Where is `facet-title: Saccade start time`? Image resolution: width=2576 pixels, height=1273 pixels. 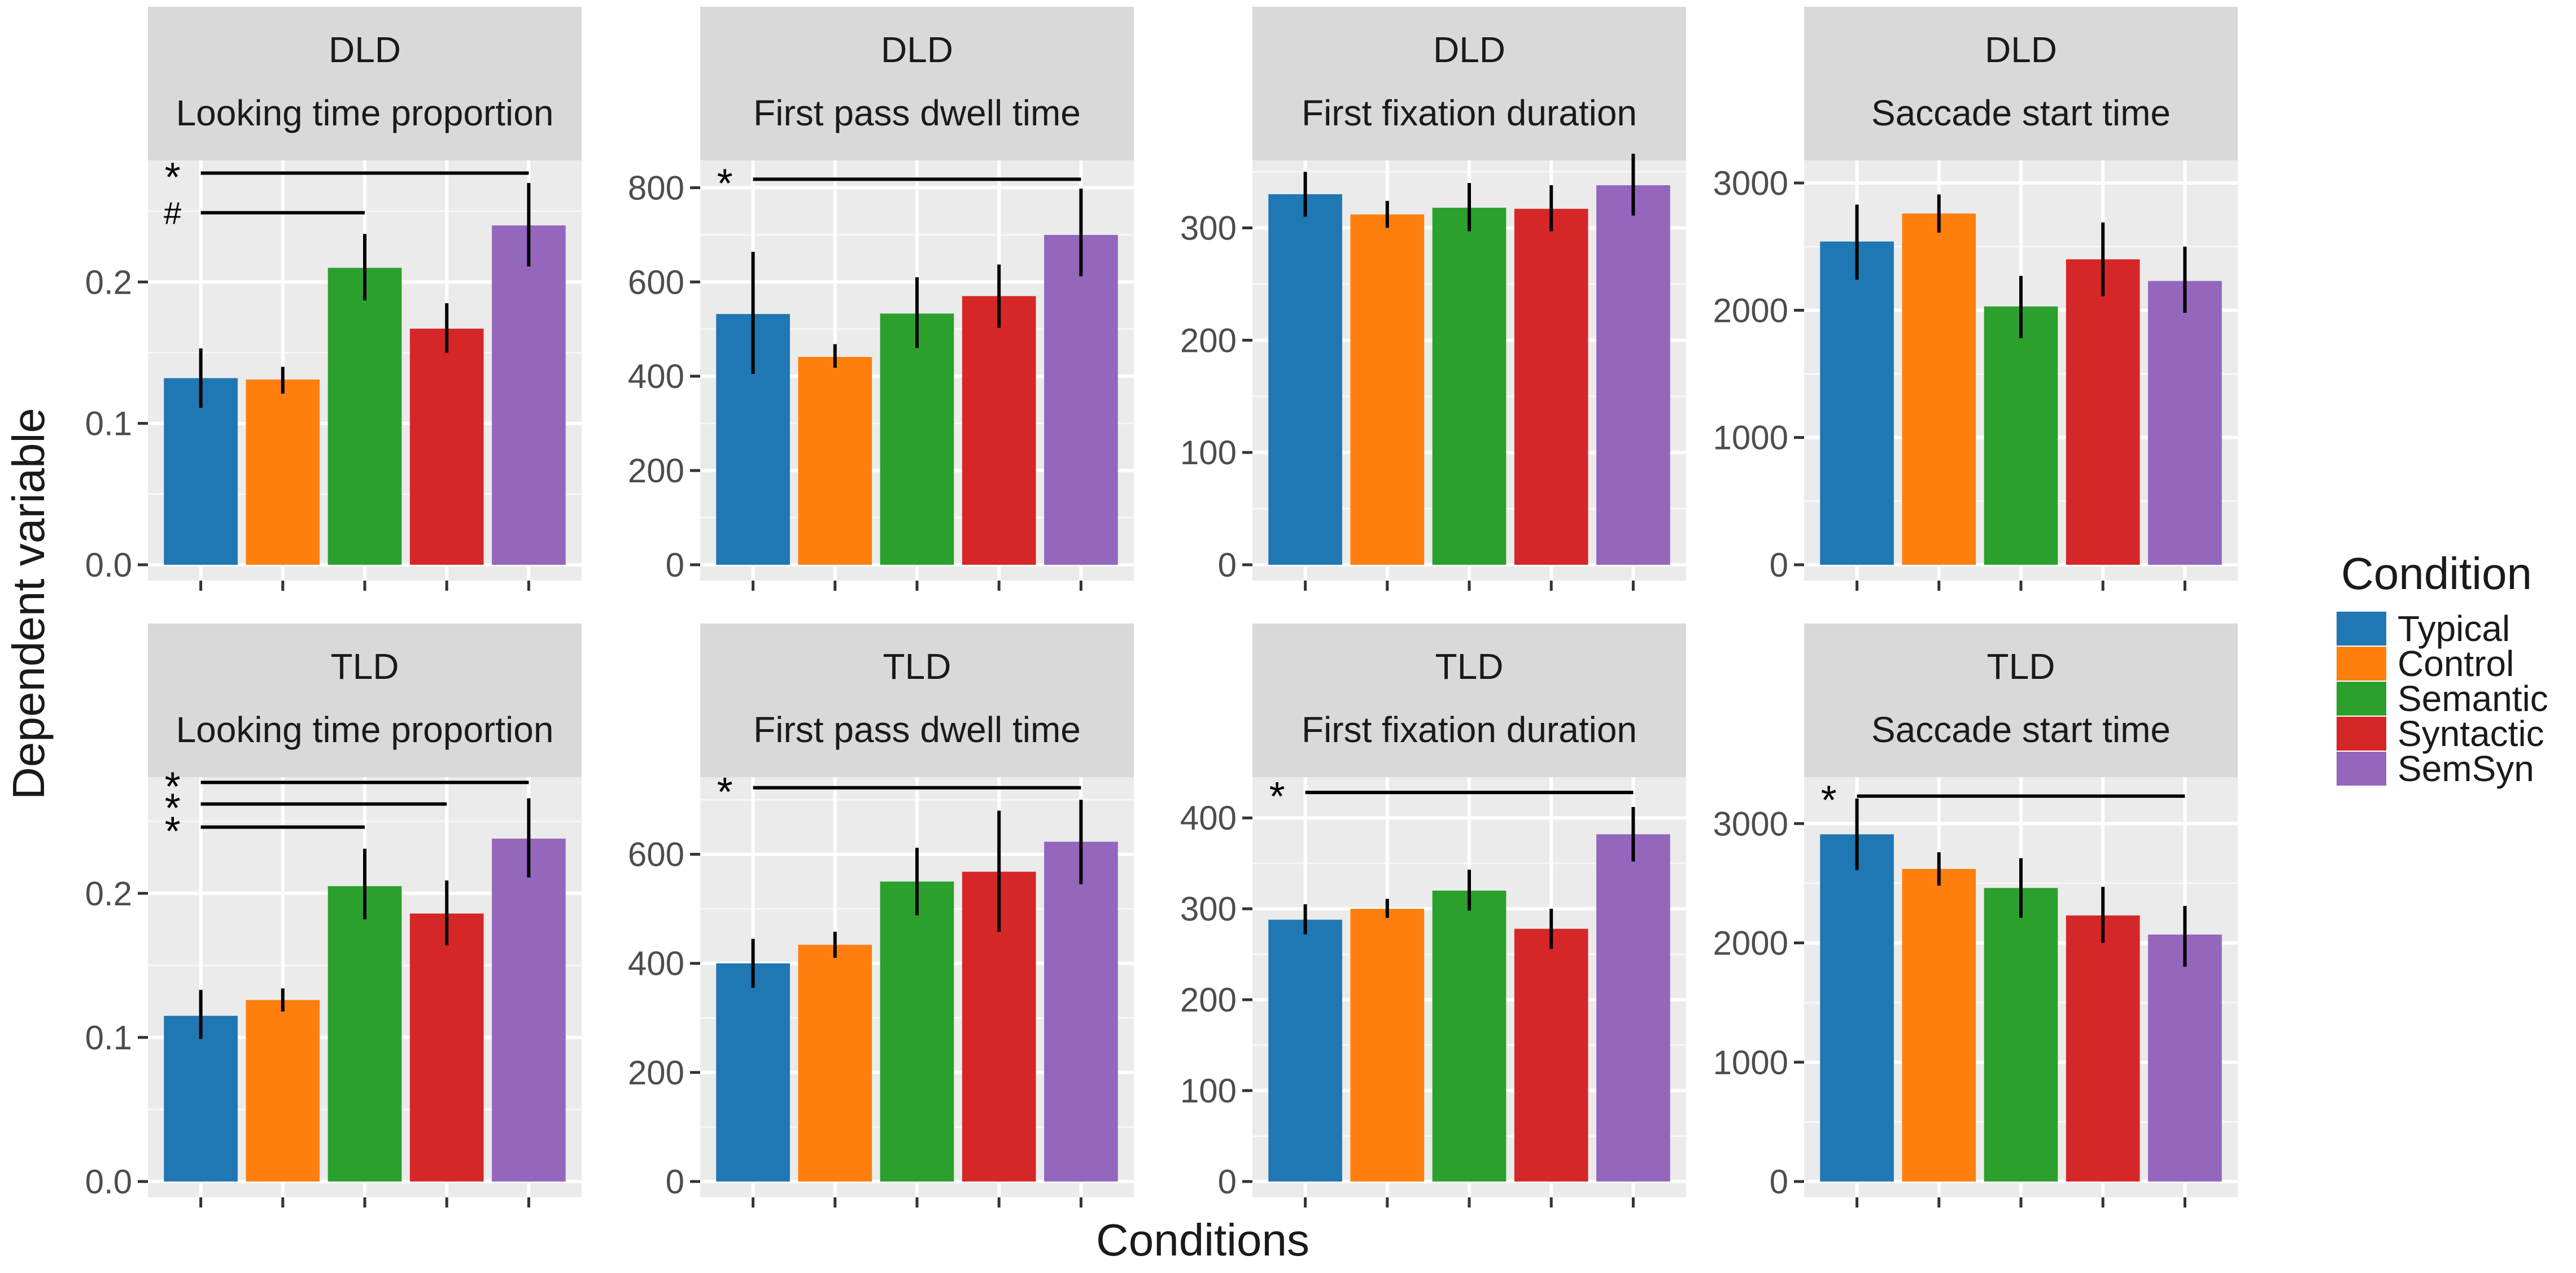 facet-title: Saccade start time is located at coordinates (2021, 113).